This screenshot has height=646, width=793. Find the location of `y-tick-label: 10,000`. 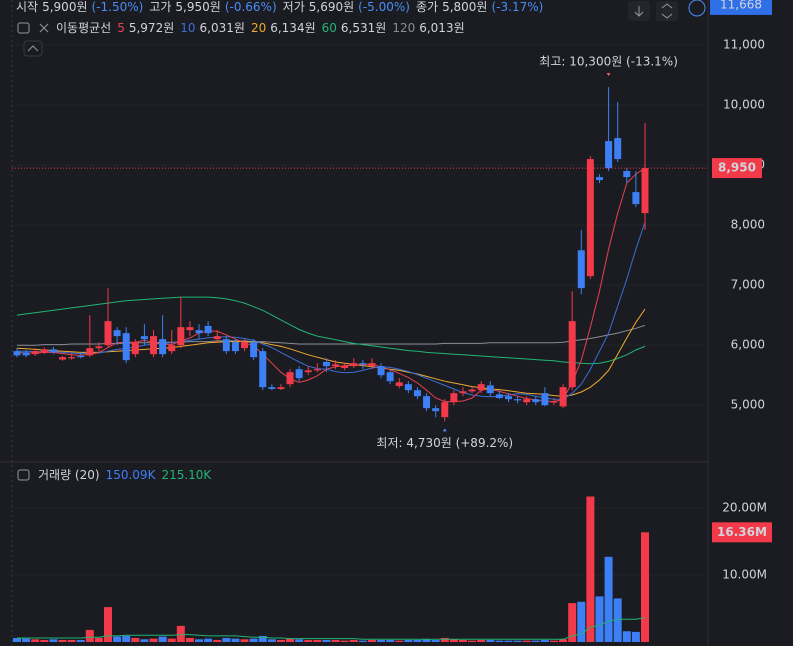

y-tick-label: 10,000 is located at coordinates (744, 105).